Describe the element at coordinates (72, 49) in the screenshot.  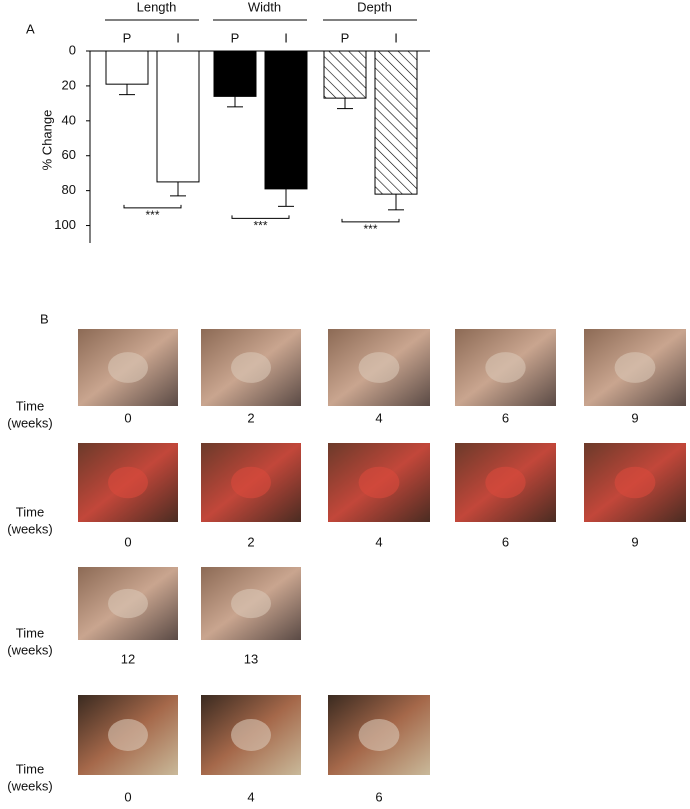
I see `y-tick-label: 0` at that location.